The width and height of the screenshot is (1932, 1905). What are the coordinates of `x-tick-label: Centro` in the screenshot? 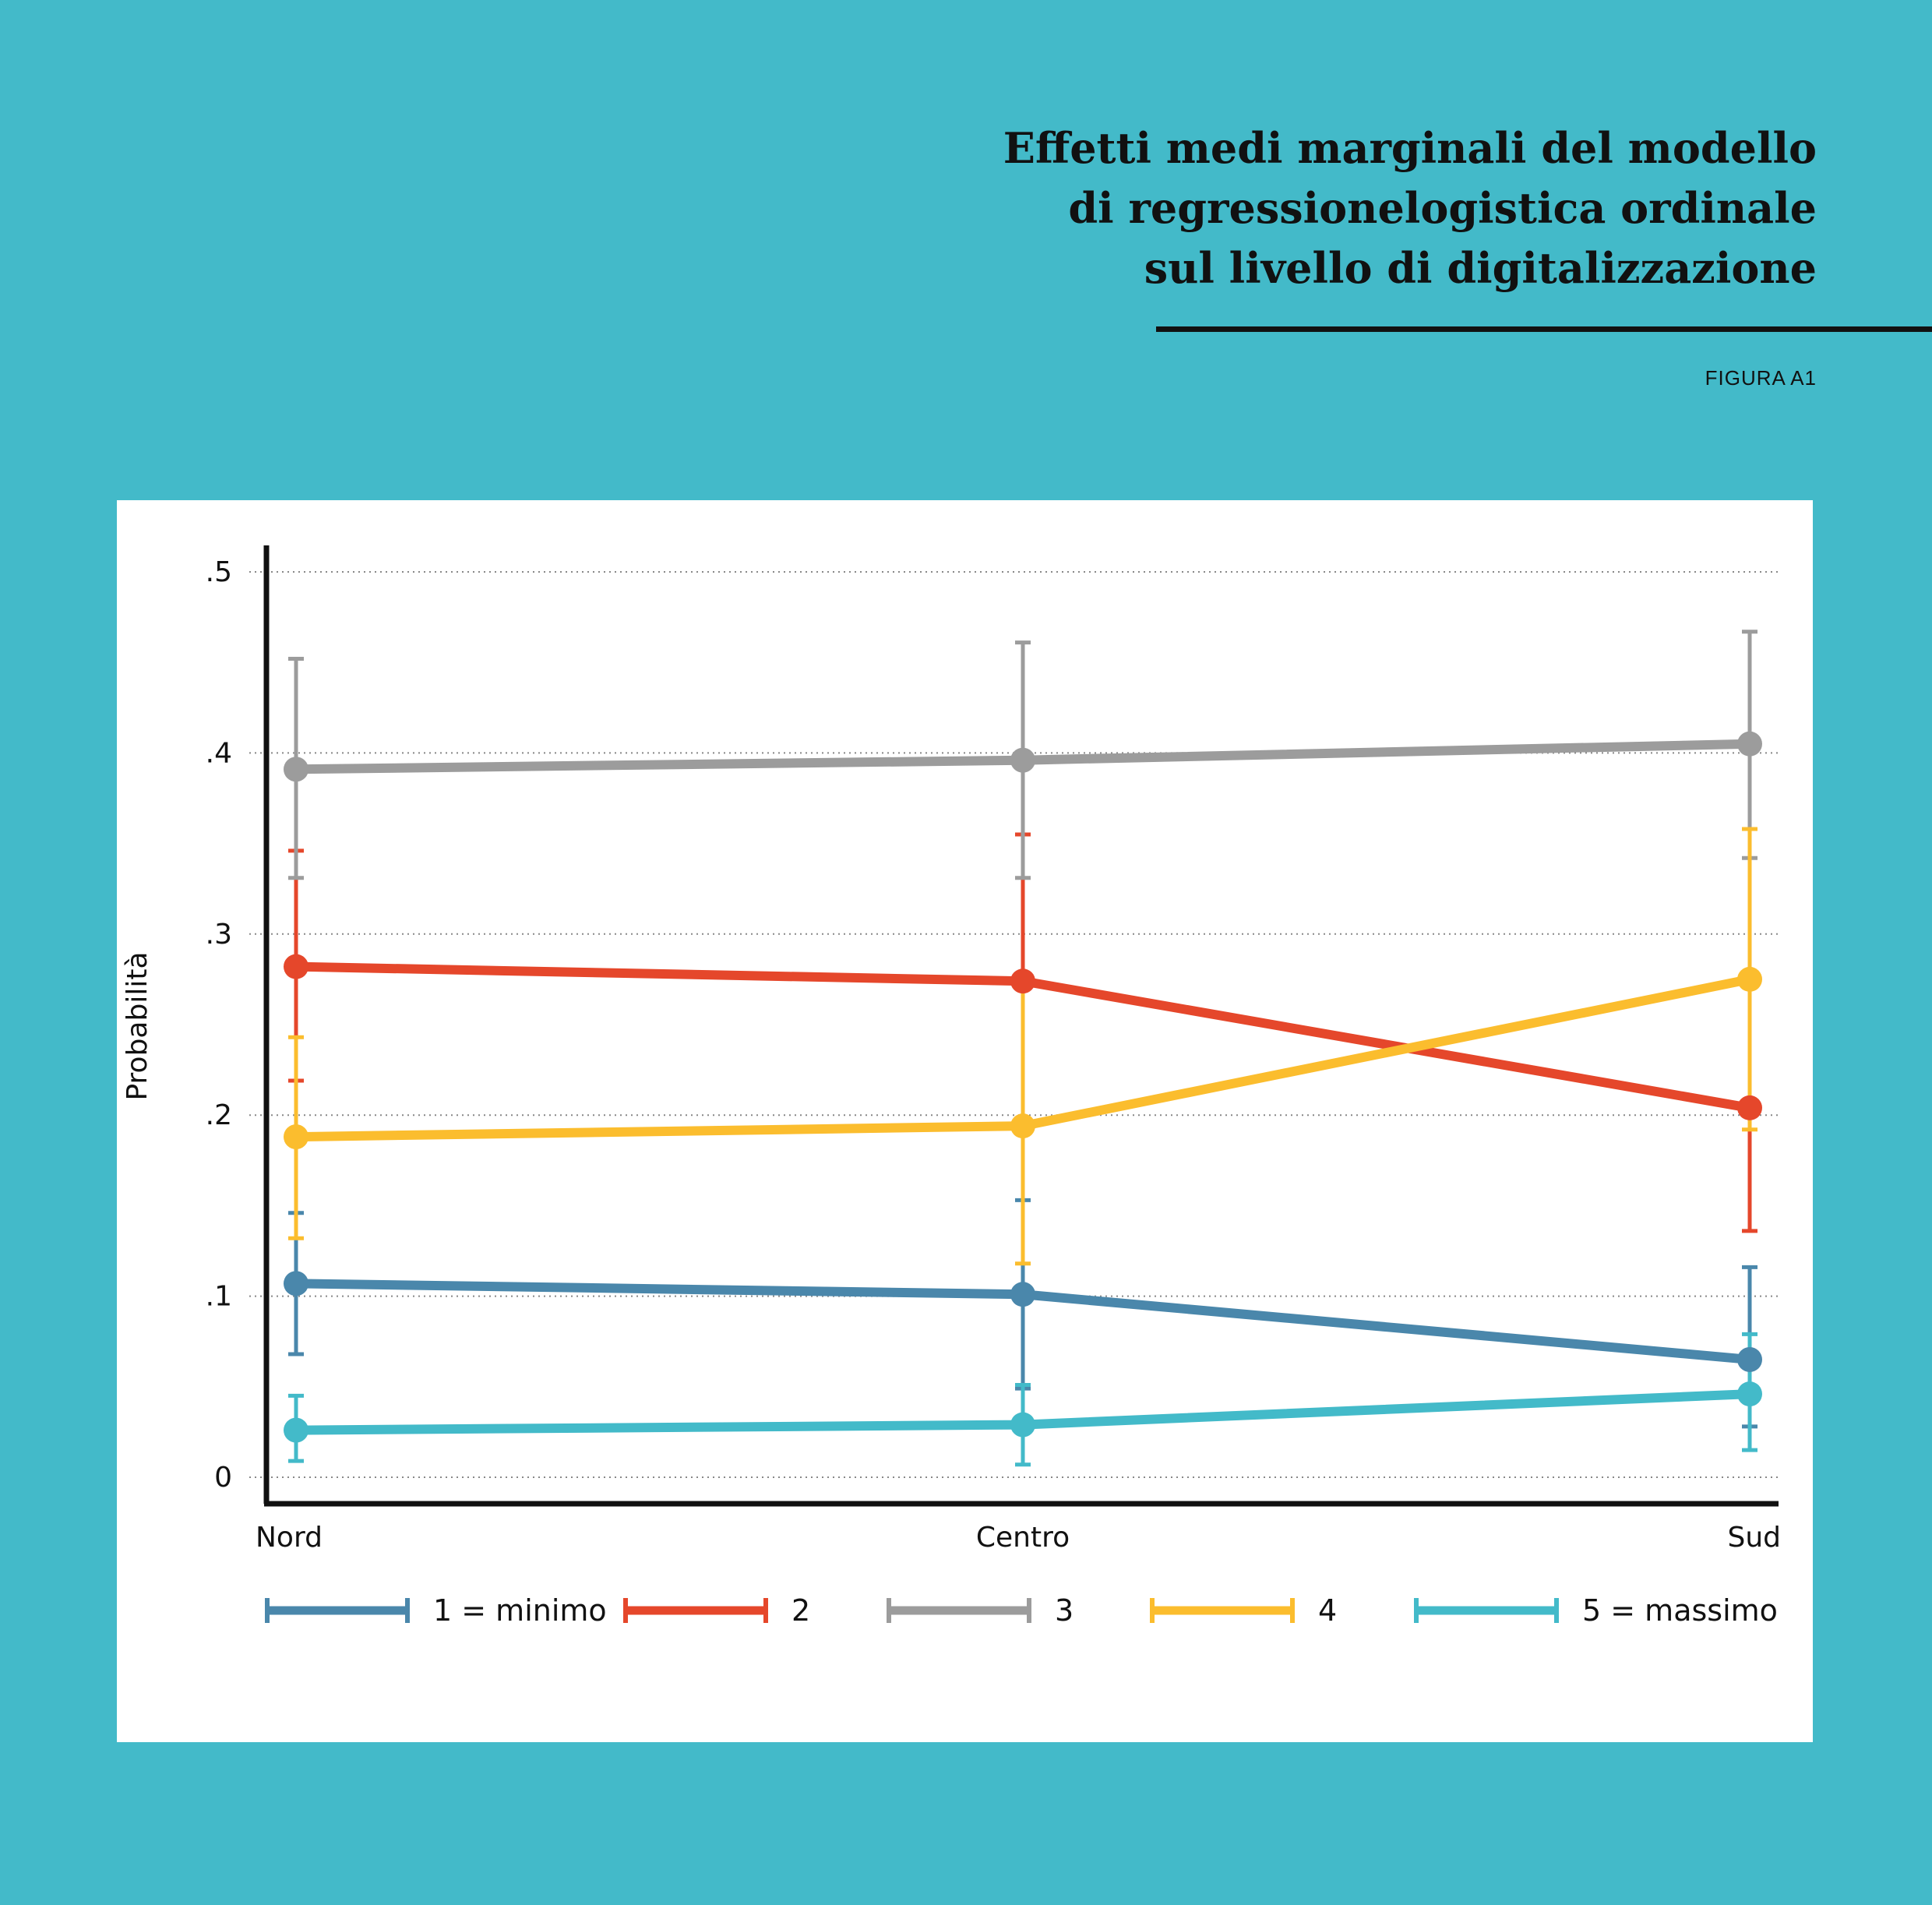 It's located at (1023, 1538).